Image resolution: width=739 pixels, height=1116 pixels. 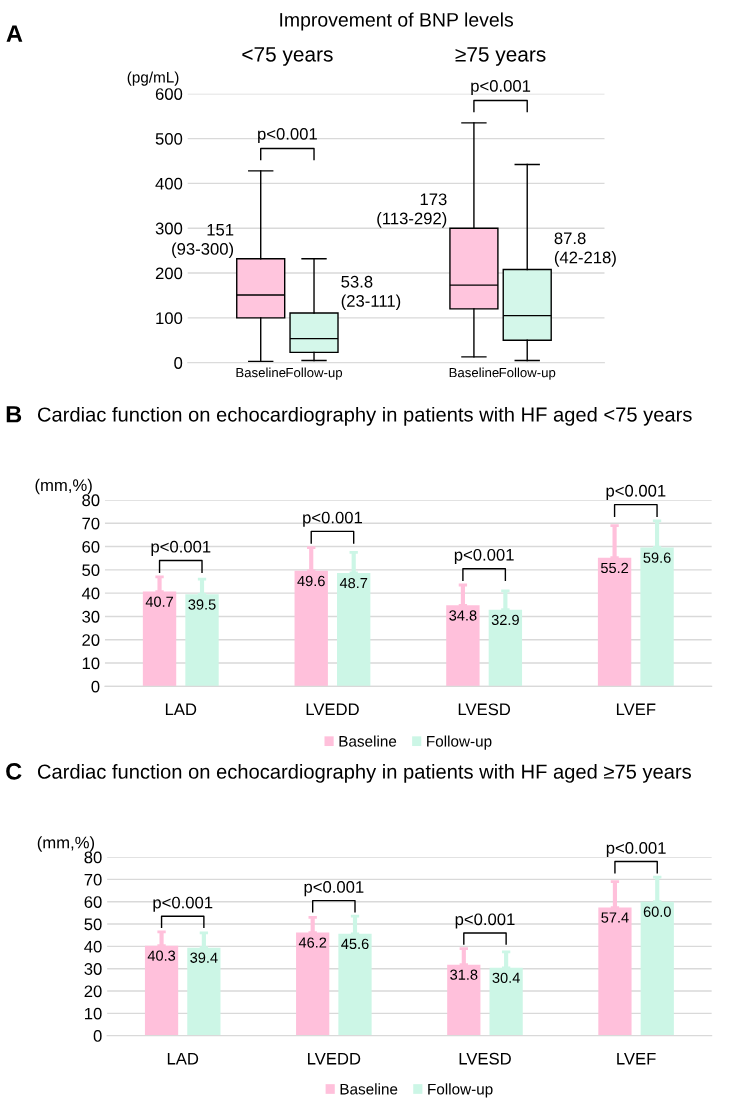 I want to click on data-label: 32.9, so click(x=505, y=620).